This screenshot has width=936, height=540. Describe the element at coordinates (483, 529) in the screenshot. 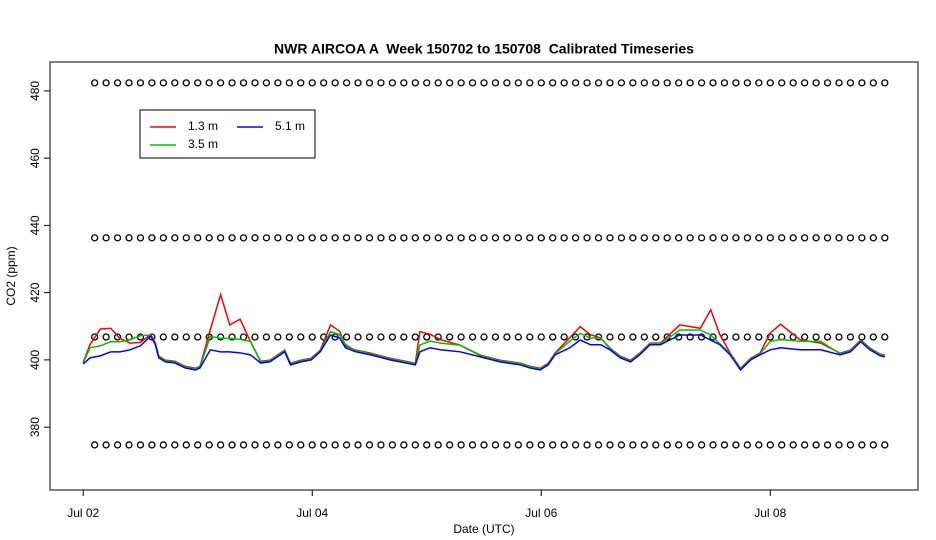

I see `x-axis-label: Date (UTC)` at that location.